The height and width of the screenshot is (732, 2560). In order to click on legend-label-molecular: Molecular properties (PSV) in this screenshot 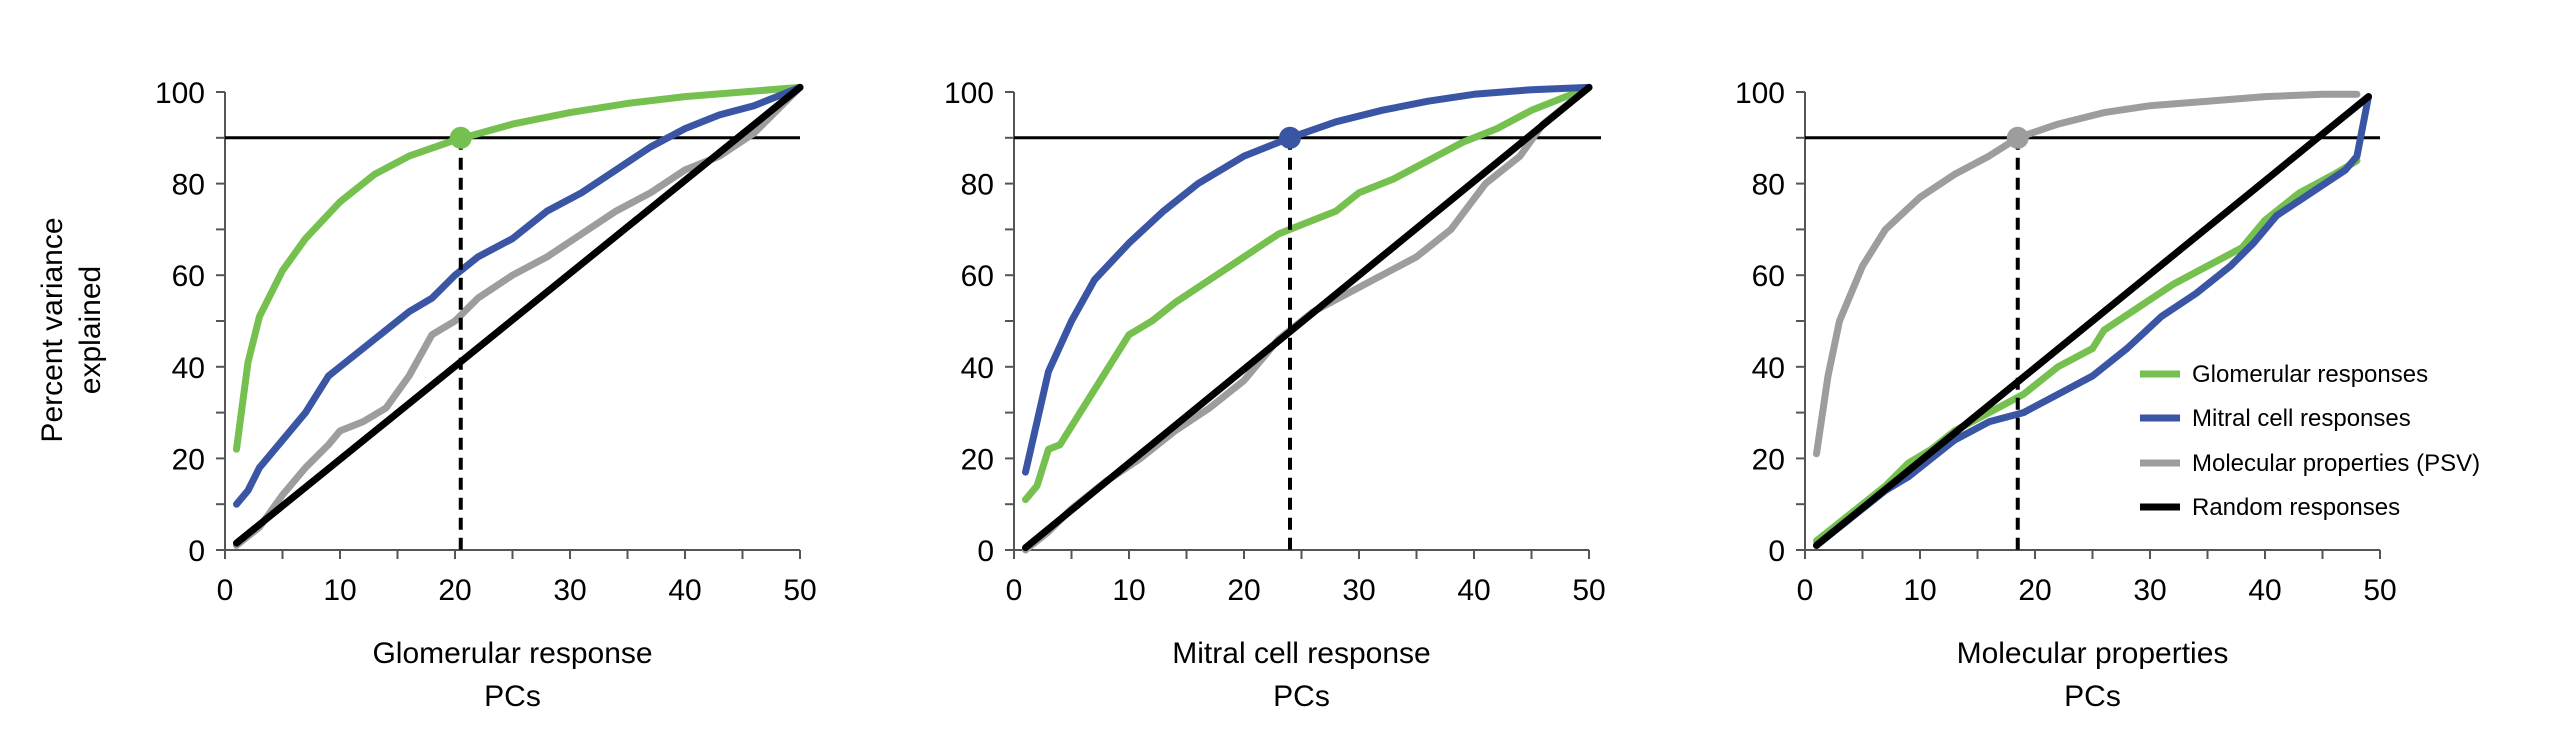, I will do `click(2336, 463)`.